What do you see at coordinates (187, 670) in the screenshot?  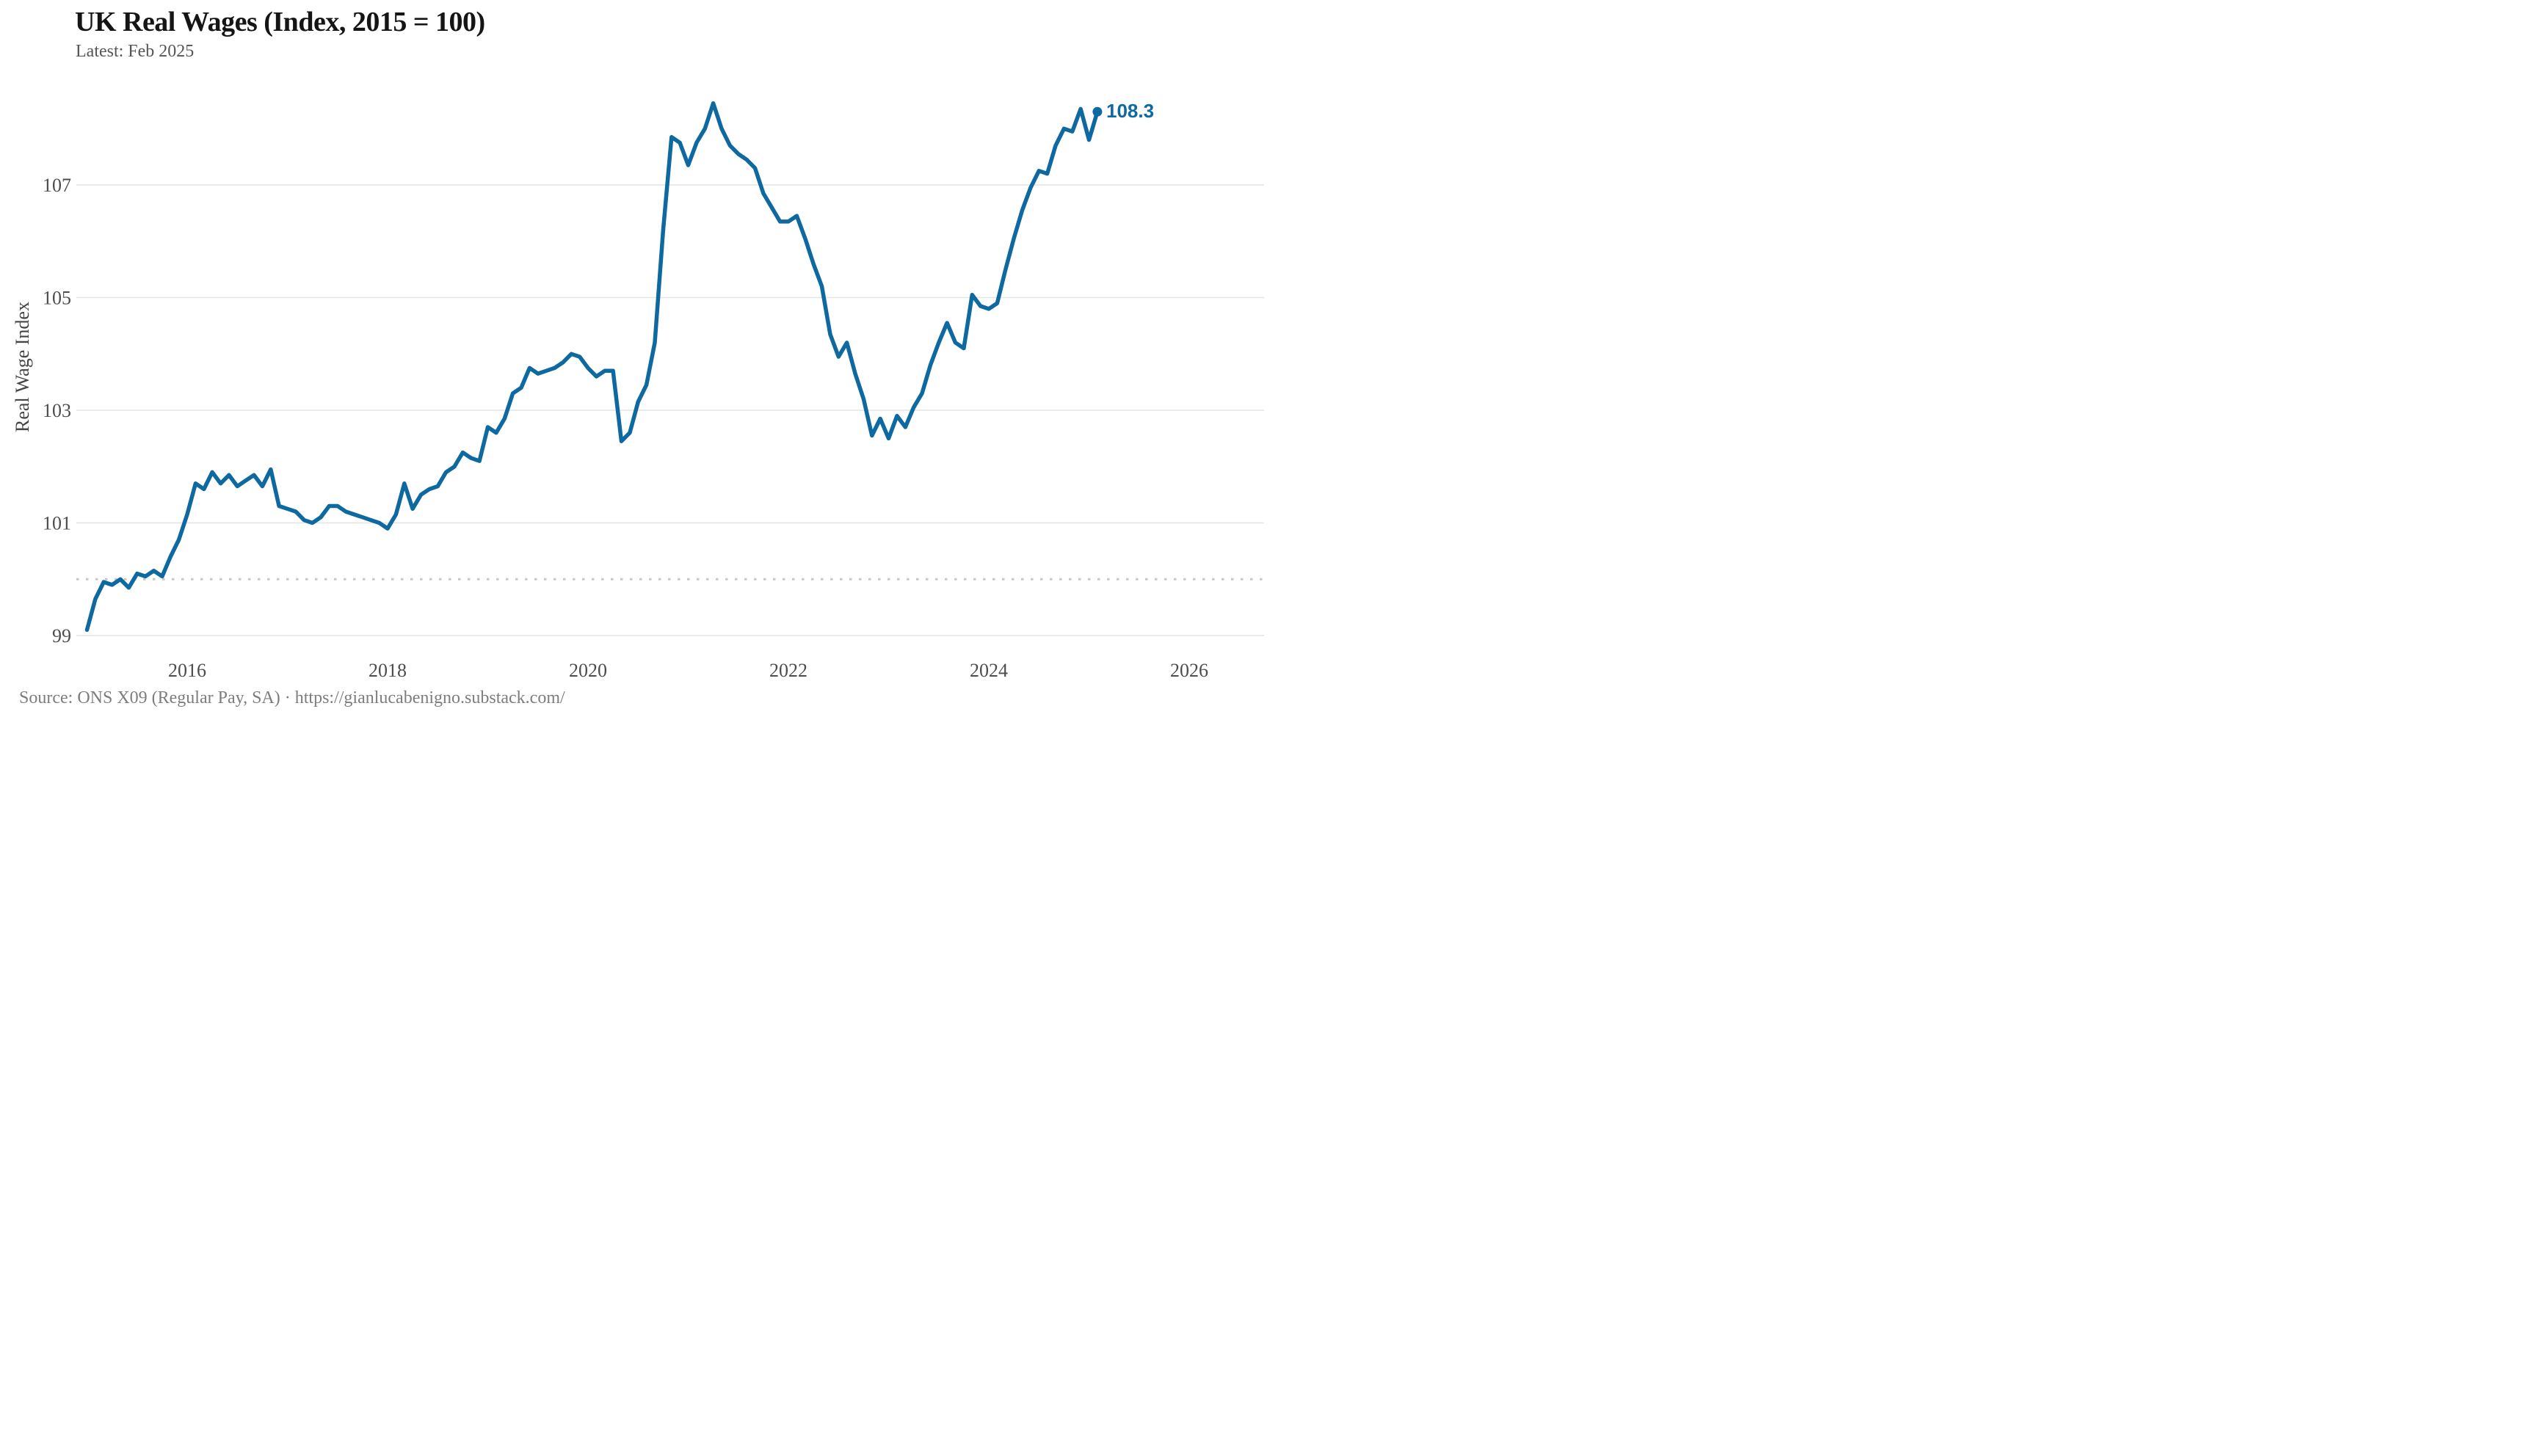 I see `x-tick-label-2016: 2016` at bounding box center [187, 670].